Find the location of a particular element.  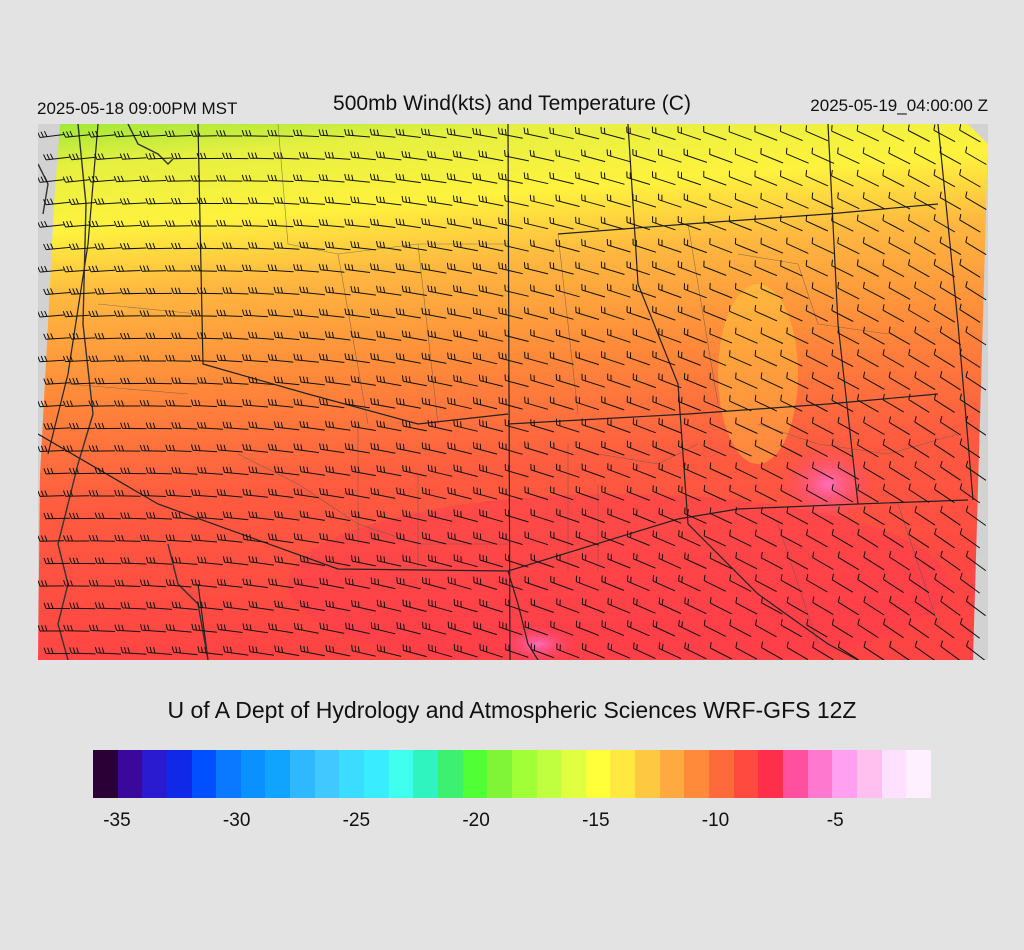

warm-core-east is located at coordinates (828, 484).